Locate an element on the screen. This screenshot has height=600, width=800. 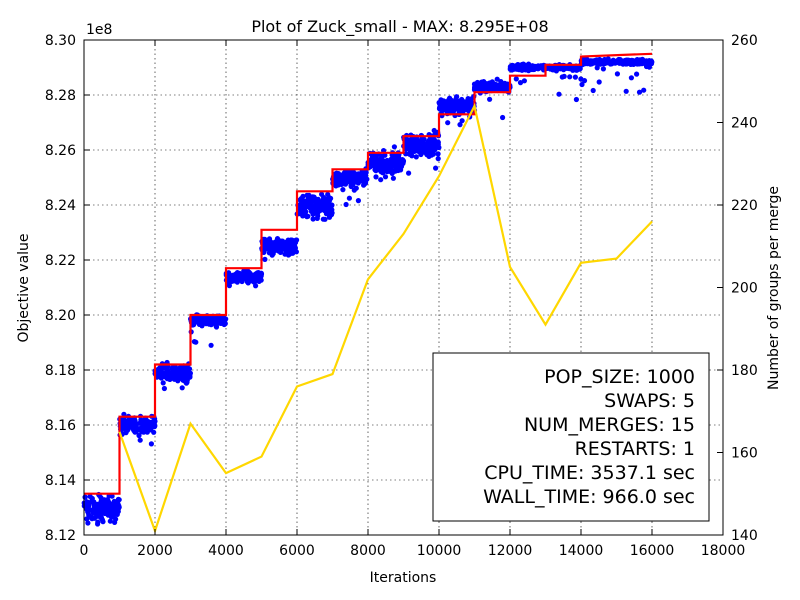
stats-restarts: RESTARTS: 1 is located at coordinates (635, 449).